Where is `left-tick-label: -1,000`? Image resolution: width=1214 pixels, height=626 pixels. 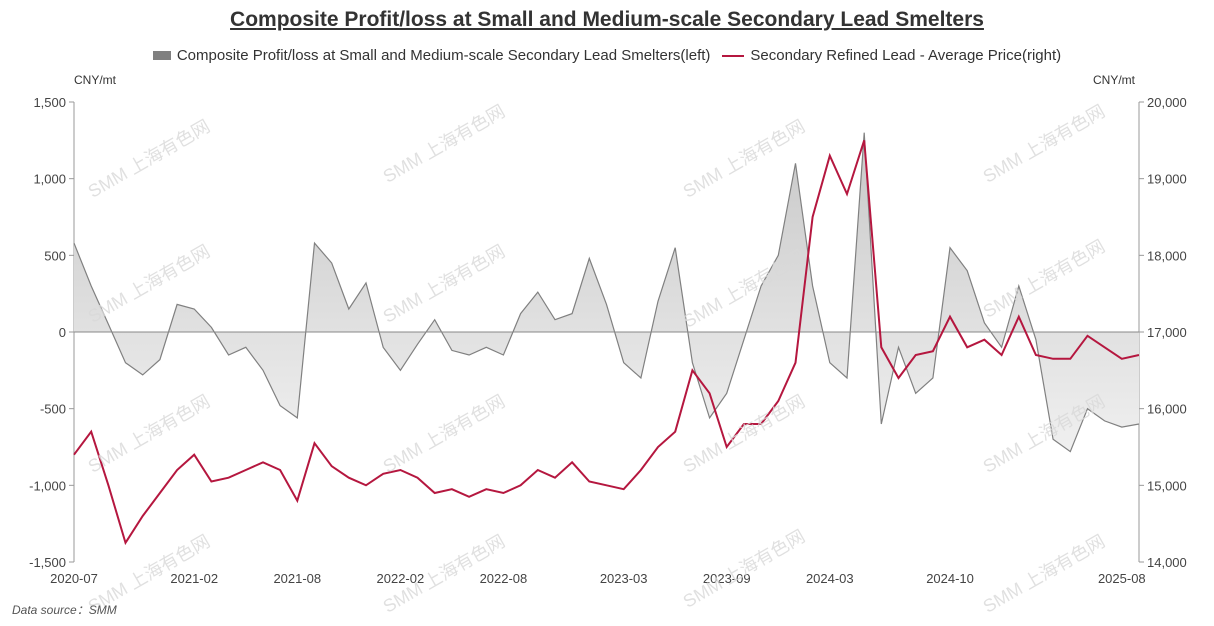
left-tick-label: -1,000 is located at coordinates (47, 485).